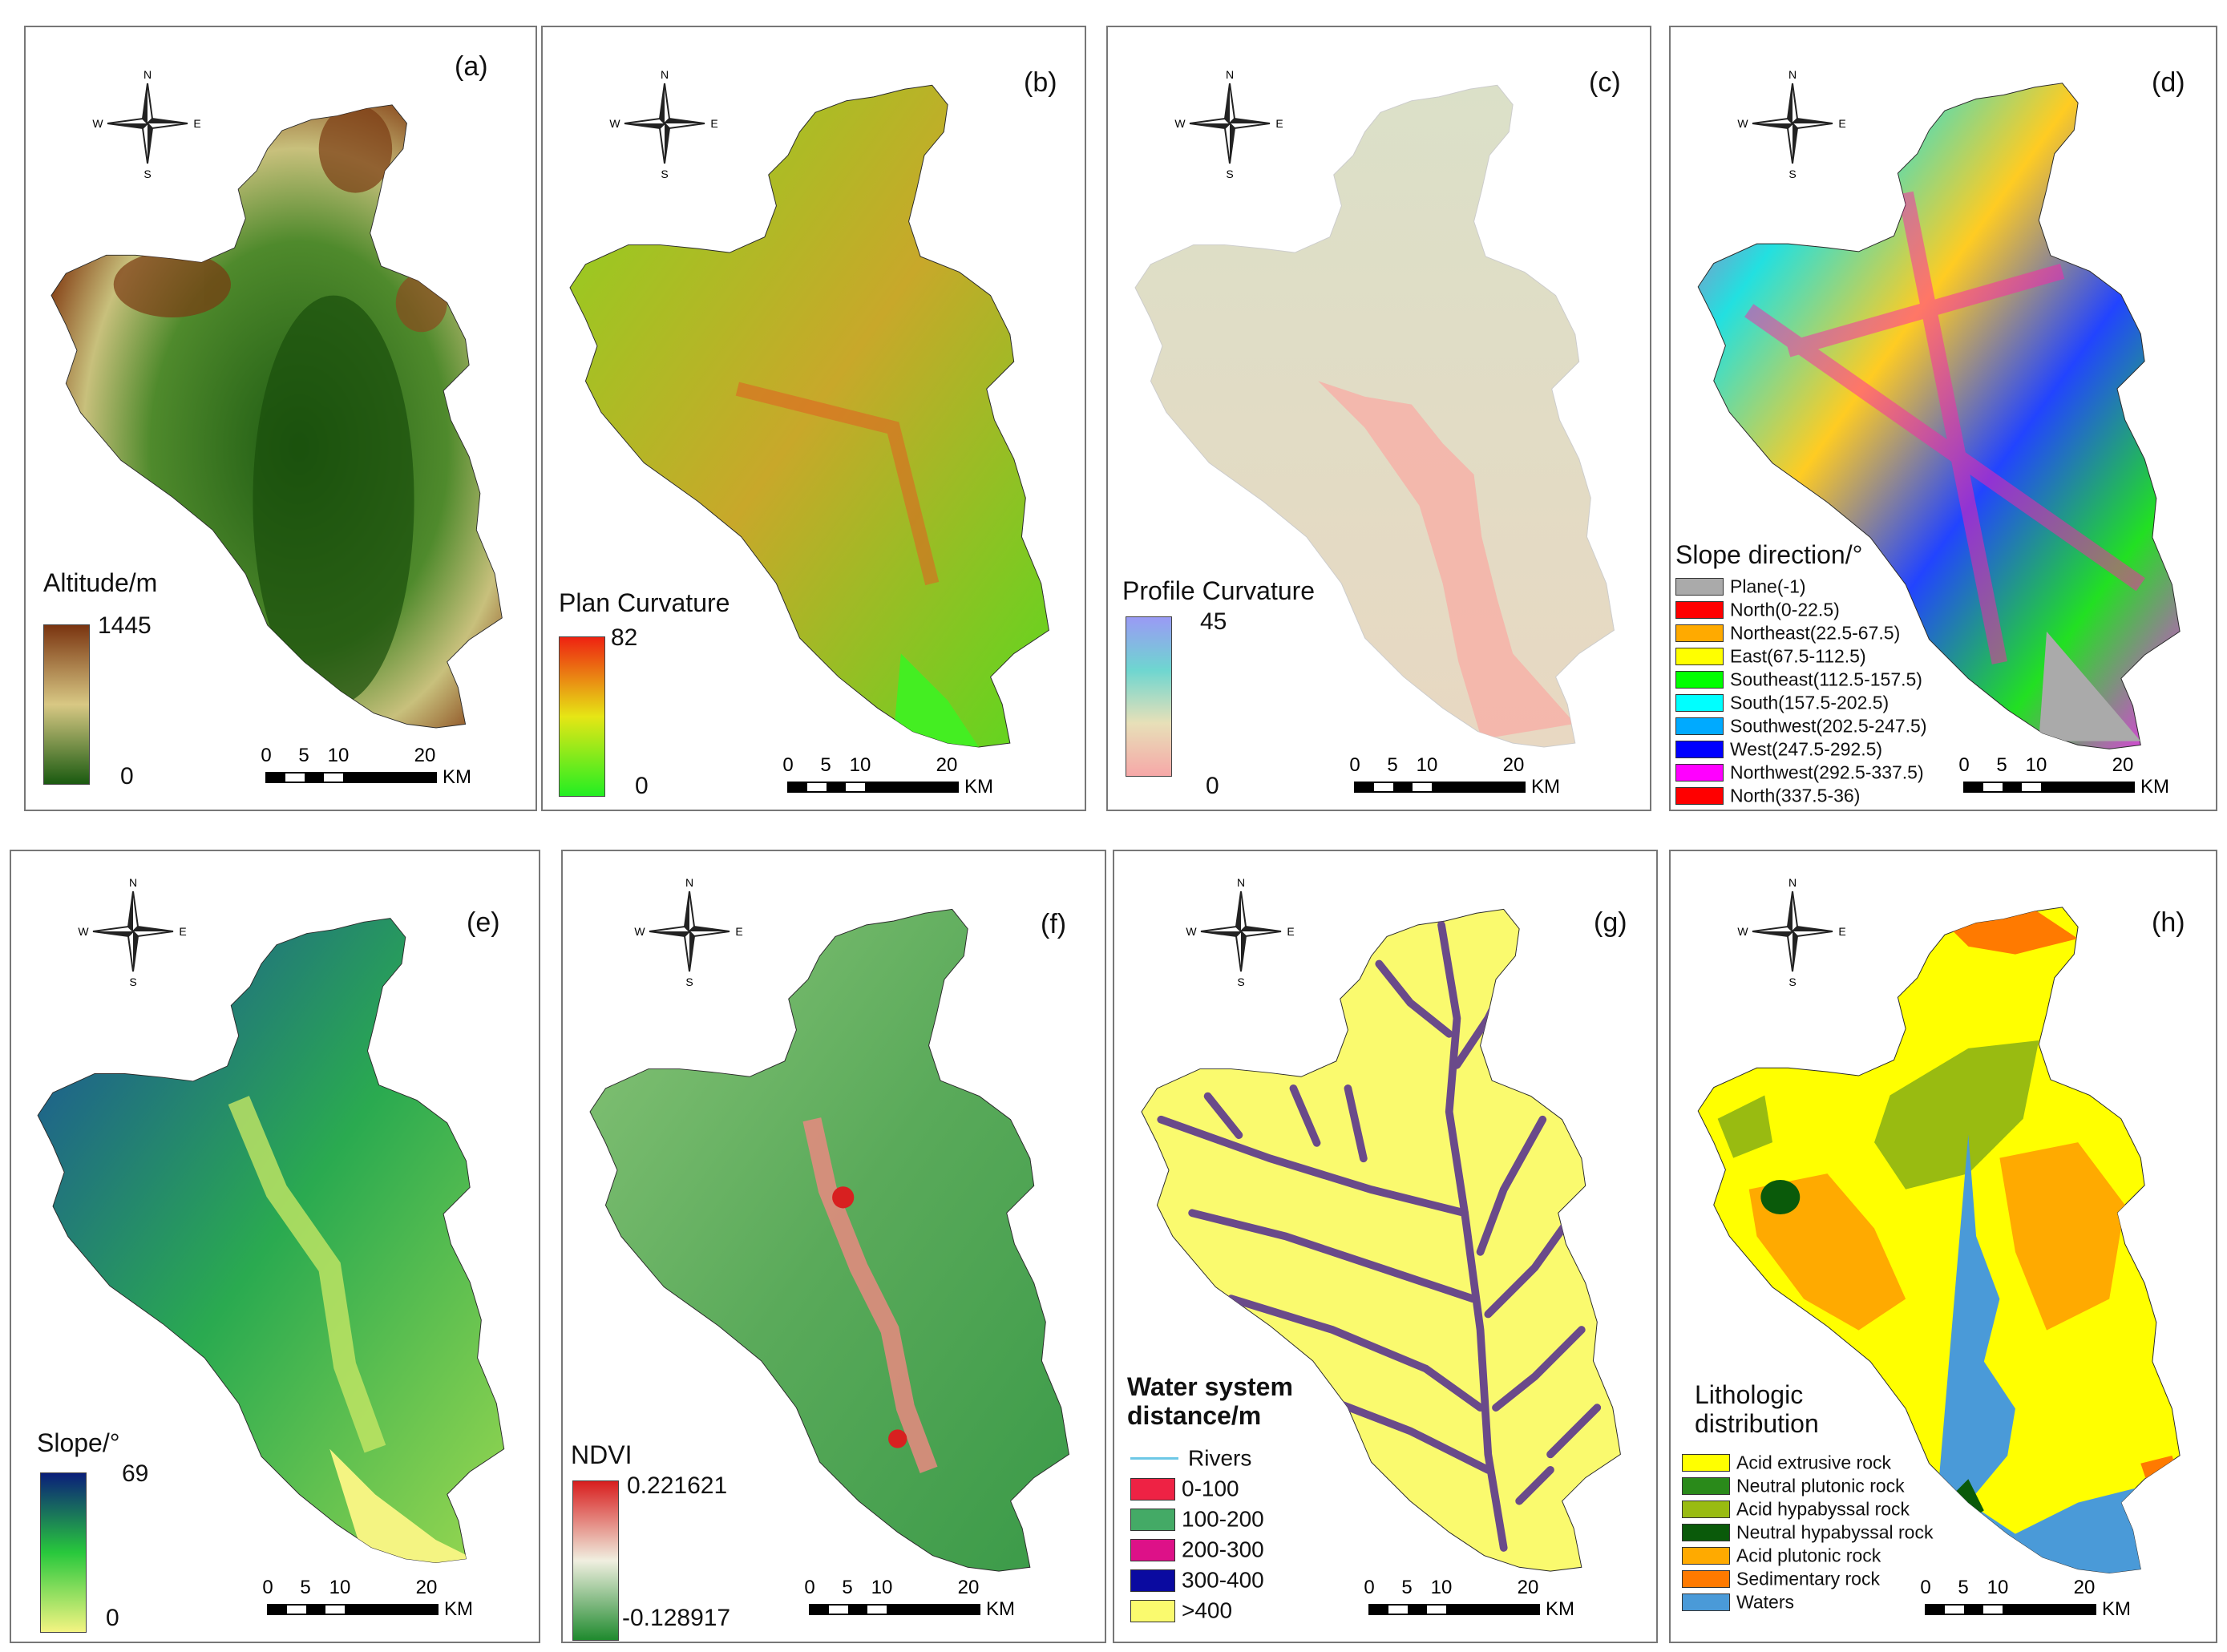  I want to click on legend-item: Plane(-1), so click(1740, 586).